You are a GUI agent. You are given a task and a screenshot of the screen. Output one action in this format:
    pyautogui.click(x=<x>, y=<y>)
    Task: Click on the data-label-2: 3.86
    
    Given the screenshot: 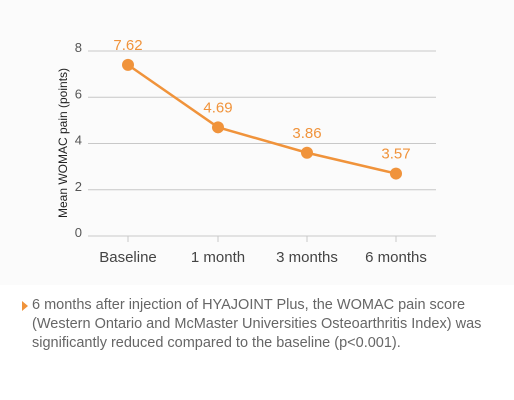 What is the action you would take?
    pyautogui.click(x=306, y=133)
    